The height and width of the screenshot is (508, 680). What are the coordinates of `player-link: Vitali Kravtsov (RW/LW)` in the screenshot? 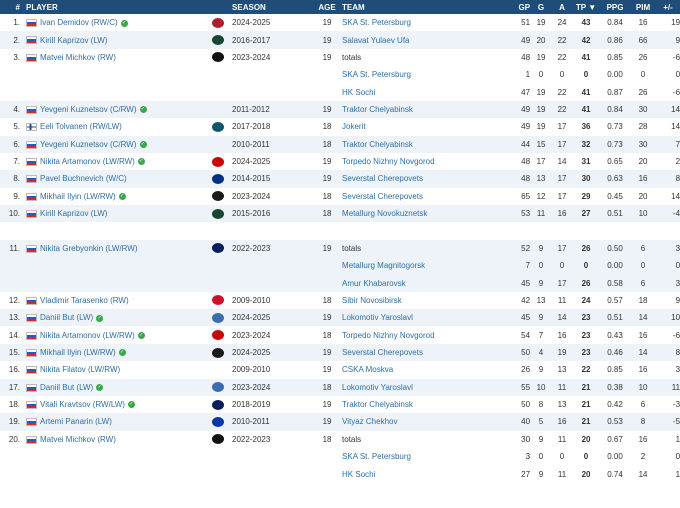 It's located at (82, 405).